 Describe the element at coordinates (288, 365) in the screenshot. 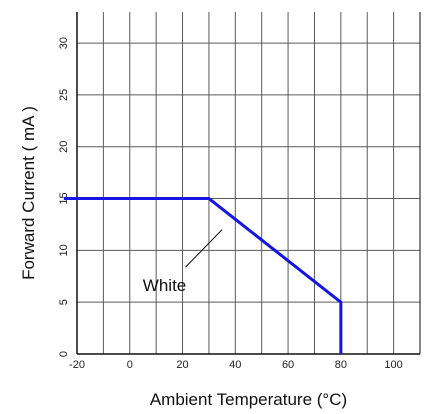

I see `x-tick-label: 60` at that location.